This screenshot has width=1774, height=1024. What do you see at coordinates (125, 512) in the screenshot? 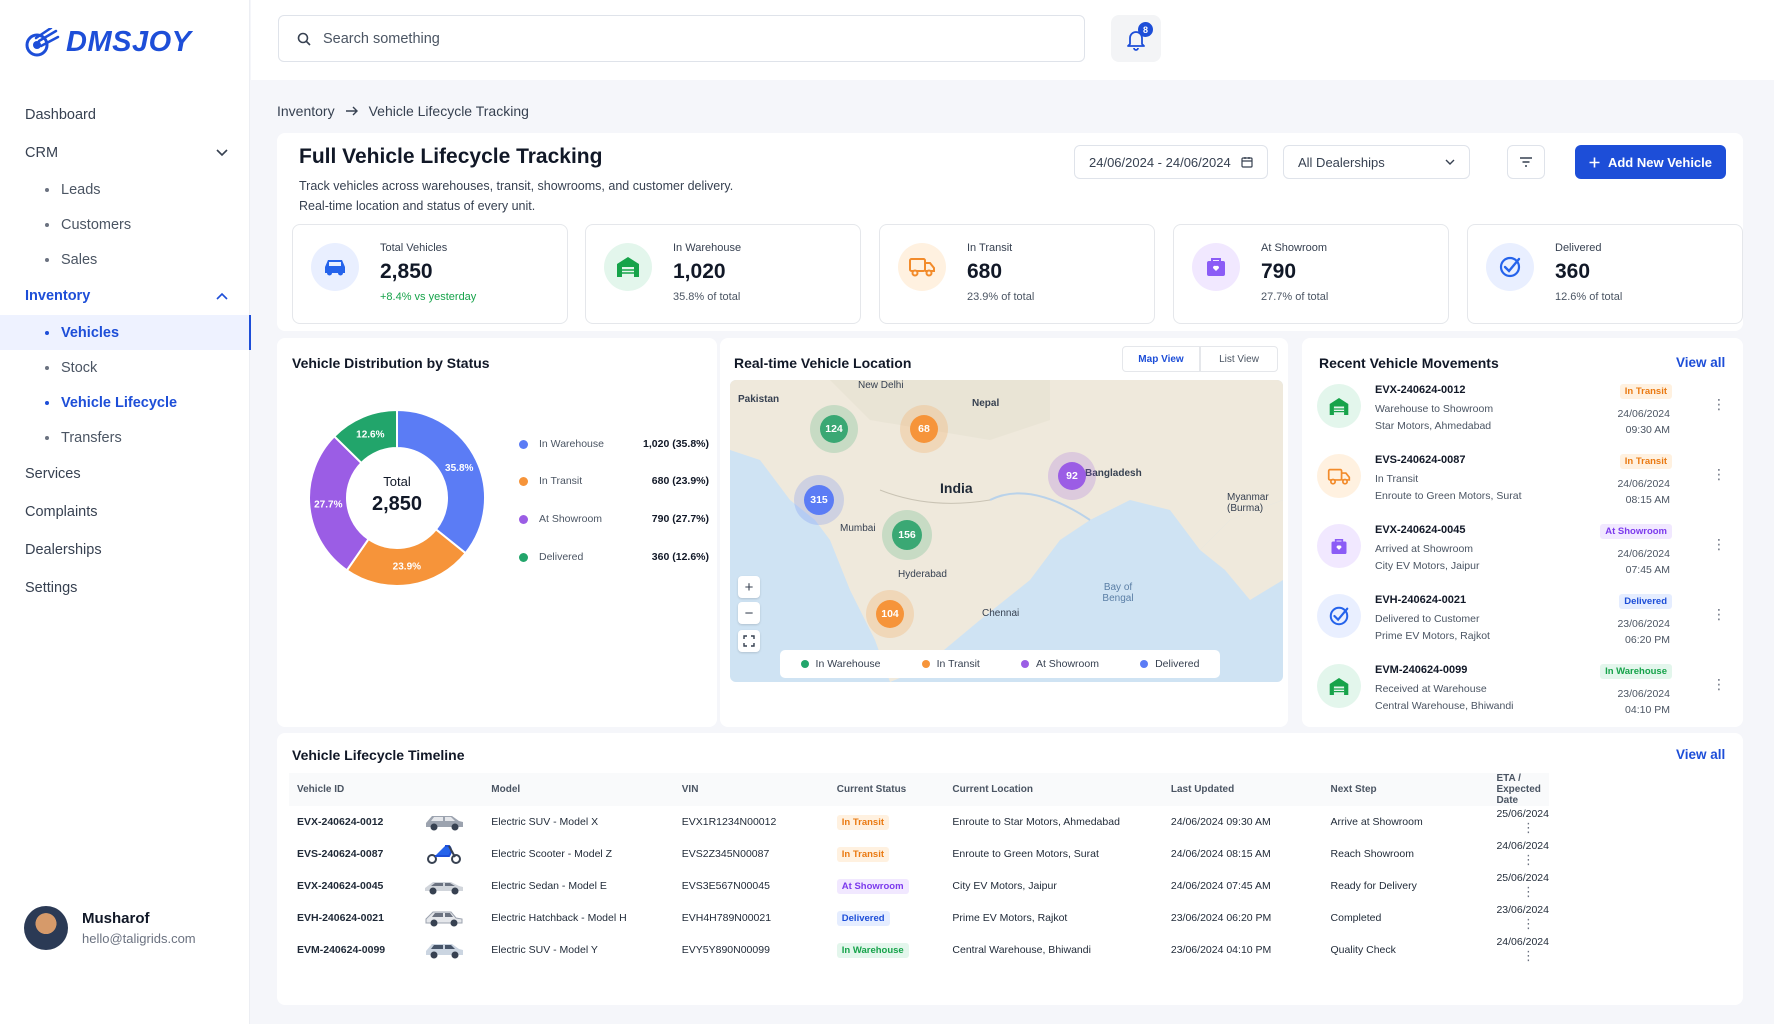
I see `nav-complaints: Complaints` at bounding box center [125, 512].